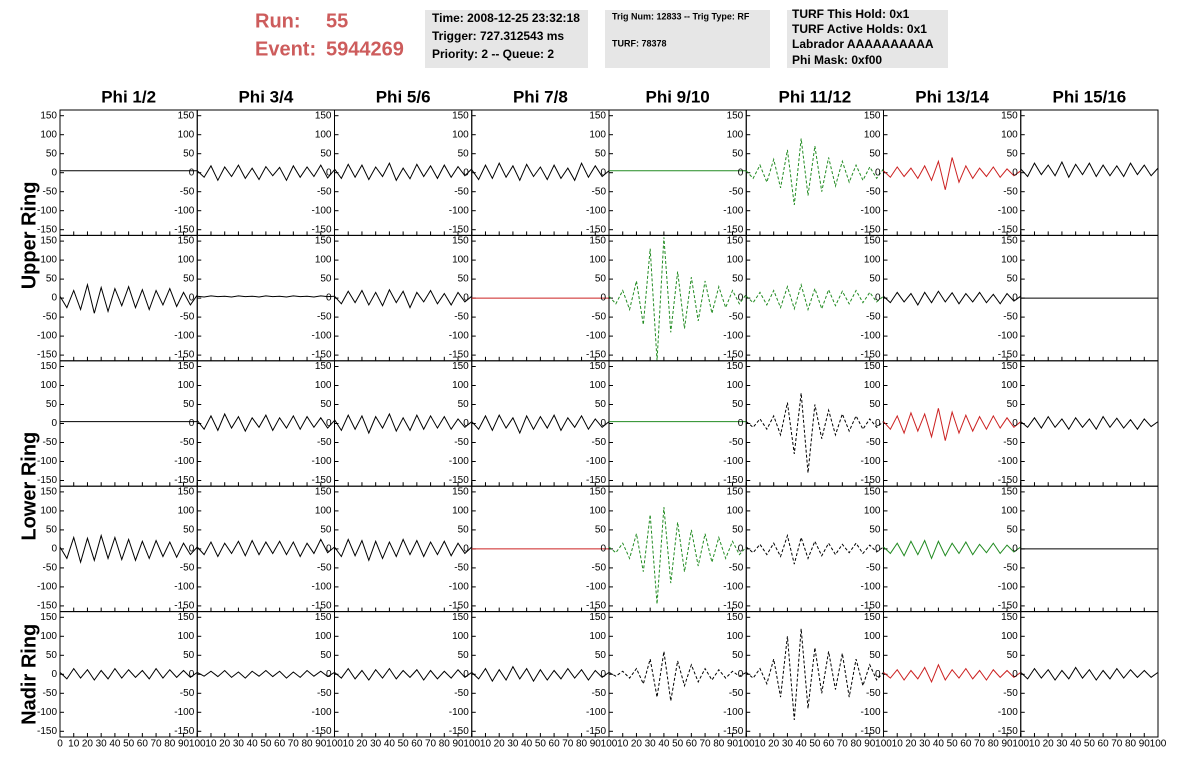  I want to click on info-line: Trig Num: 12833 -- Trig Type: RF, so click(681, 16).